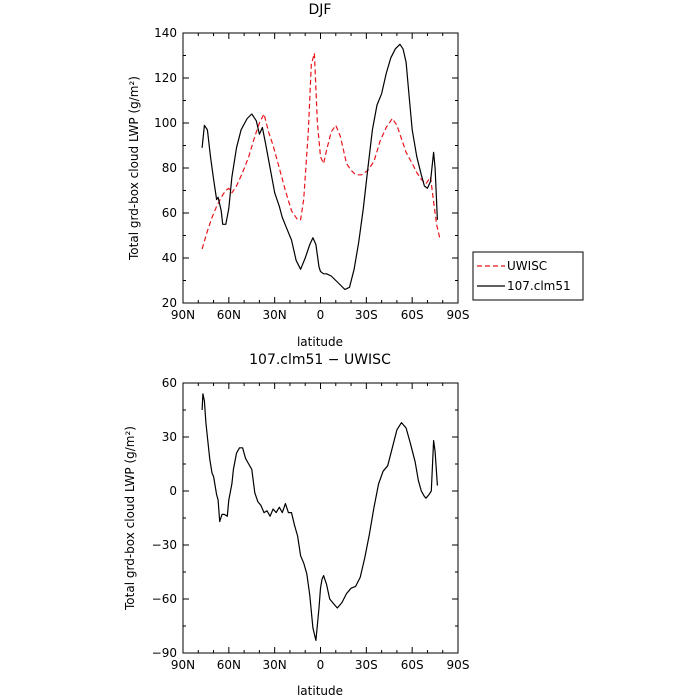 This screenshot has height=700, width=700. Describe the element at coordinates (320, 360) in the screenshot. I see `panel-title: 107.clm51 − UWISC` at that location.